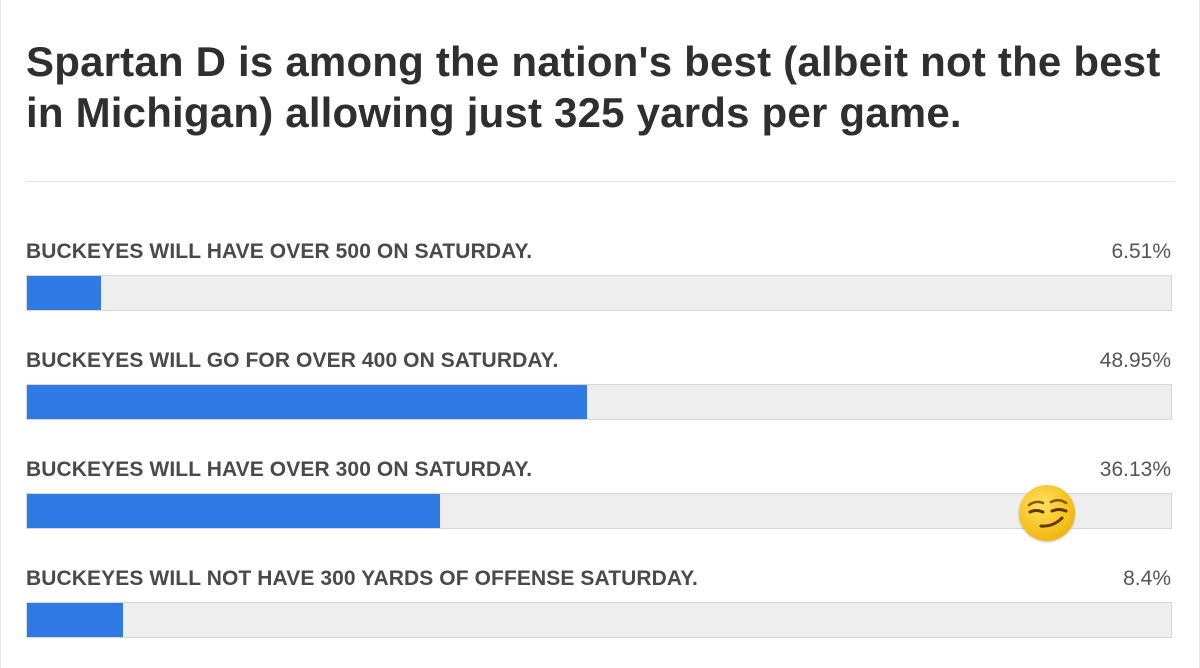 The width and height of the screenshot is (1200, 668). Describe the element at coordinates (600, 181) in the screenshot. I see `divider` at that location.